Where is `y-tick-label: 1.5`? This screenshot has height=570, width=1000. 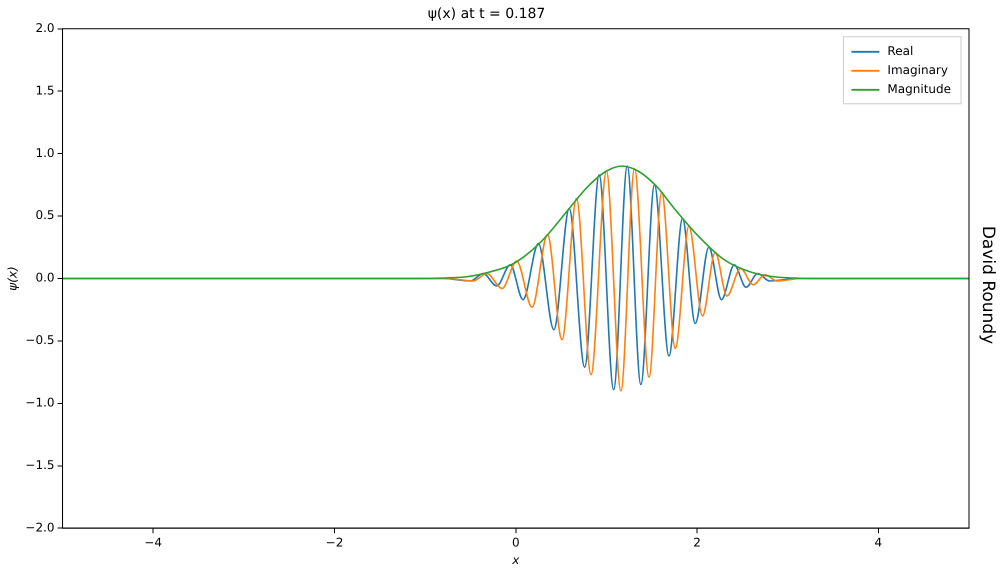
y-tick-label: 1.5 is located at coordinates (45, 90).